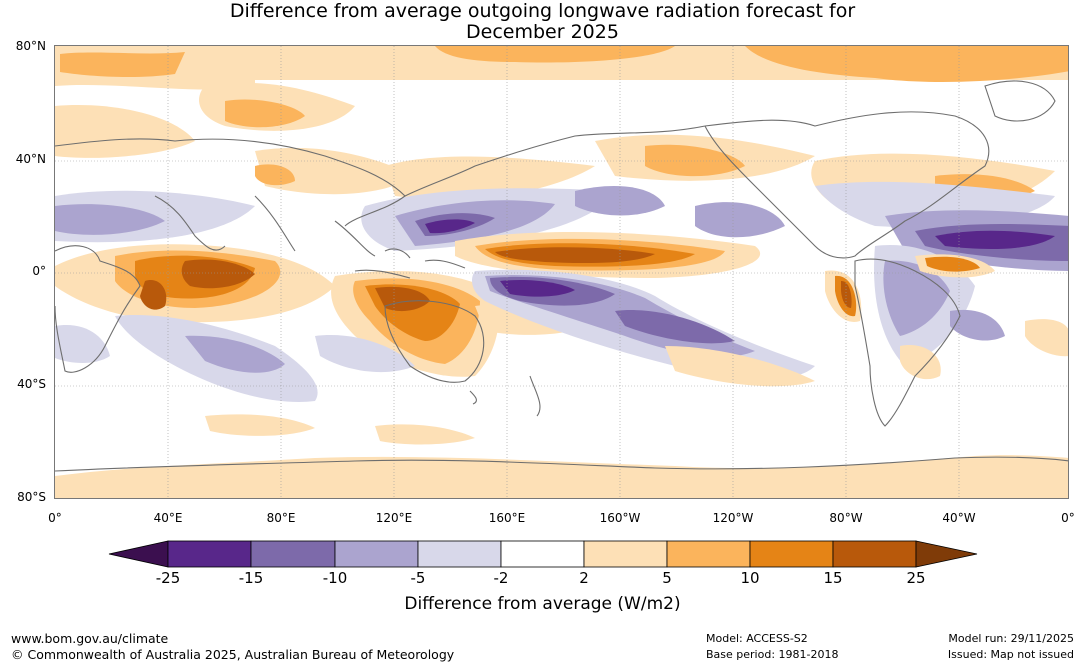 Image resolution: width=1085 pixels, height=667 pixels. What do you see at coordinates (757, 638) in the screenshot?
I see `model-text: Model: ACCESS-S2` at bounding box center [757, 638].